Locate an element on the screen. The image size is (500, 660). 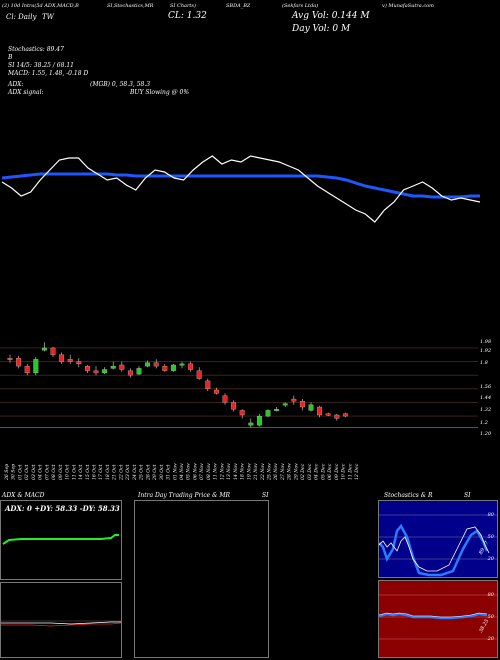
stoch-k-line is located at coordinates (434, 550).